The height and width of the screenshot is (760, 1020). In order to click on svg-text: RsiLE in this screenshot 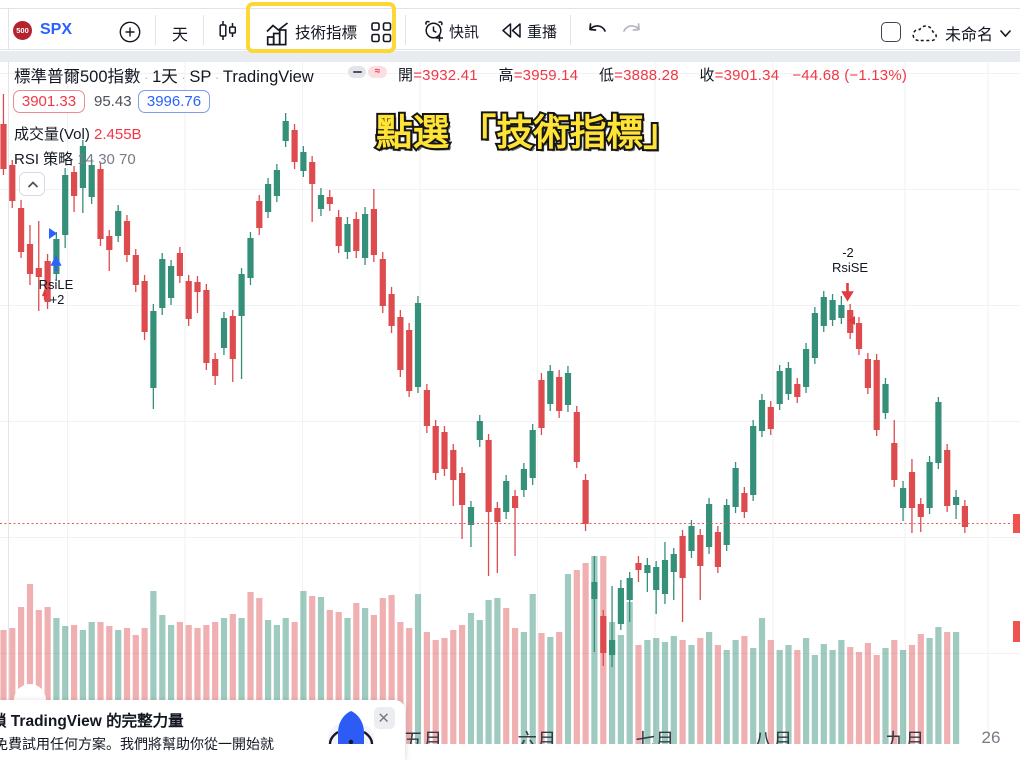, I will do `click(56, 284)`.